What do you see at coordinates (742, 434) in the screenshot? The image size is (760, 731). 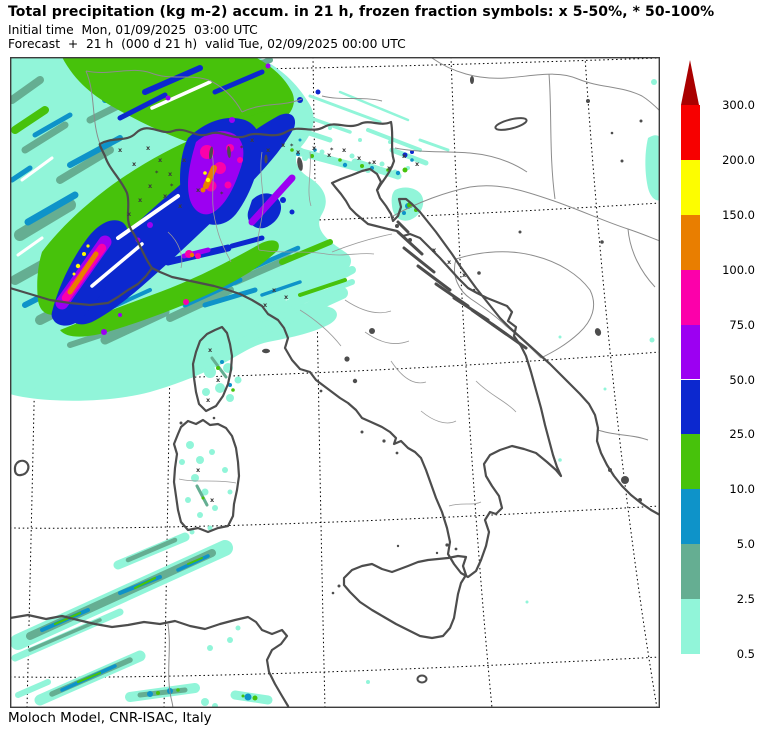 I see `colorbar-tick-label: 25.0` at bounding box center [742, 434].